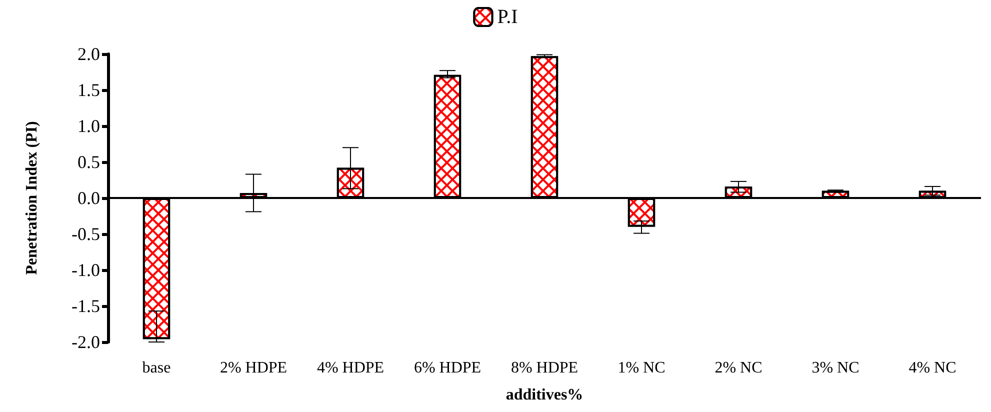  I want to click on y-tick-label: 0.5, so click(89, 162).